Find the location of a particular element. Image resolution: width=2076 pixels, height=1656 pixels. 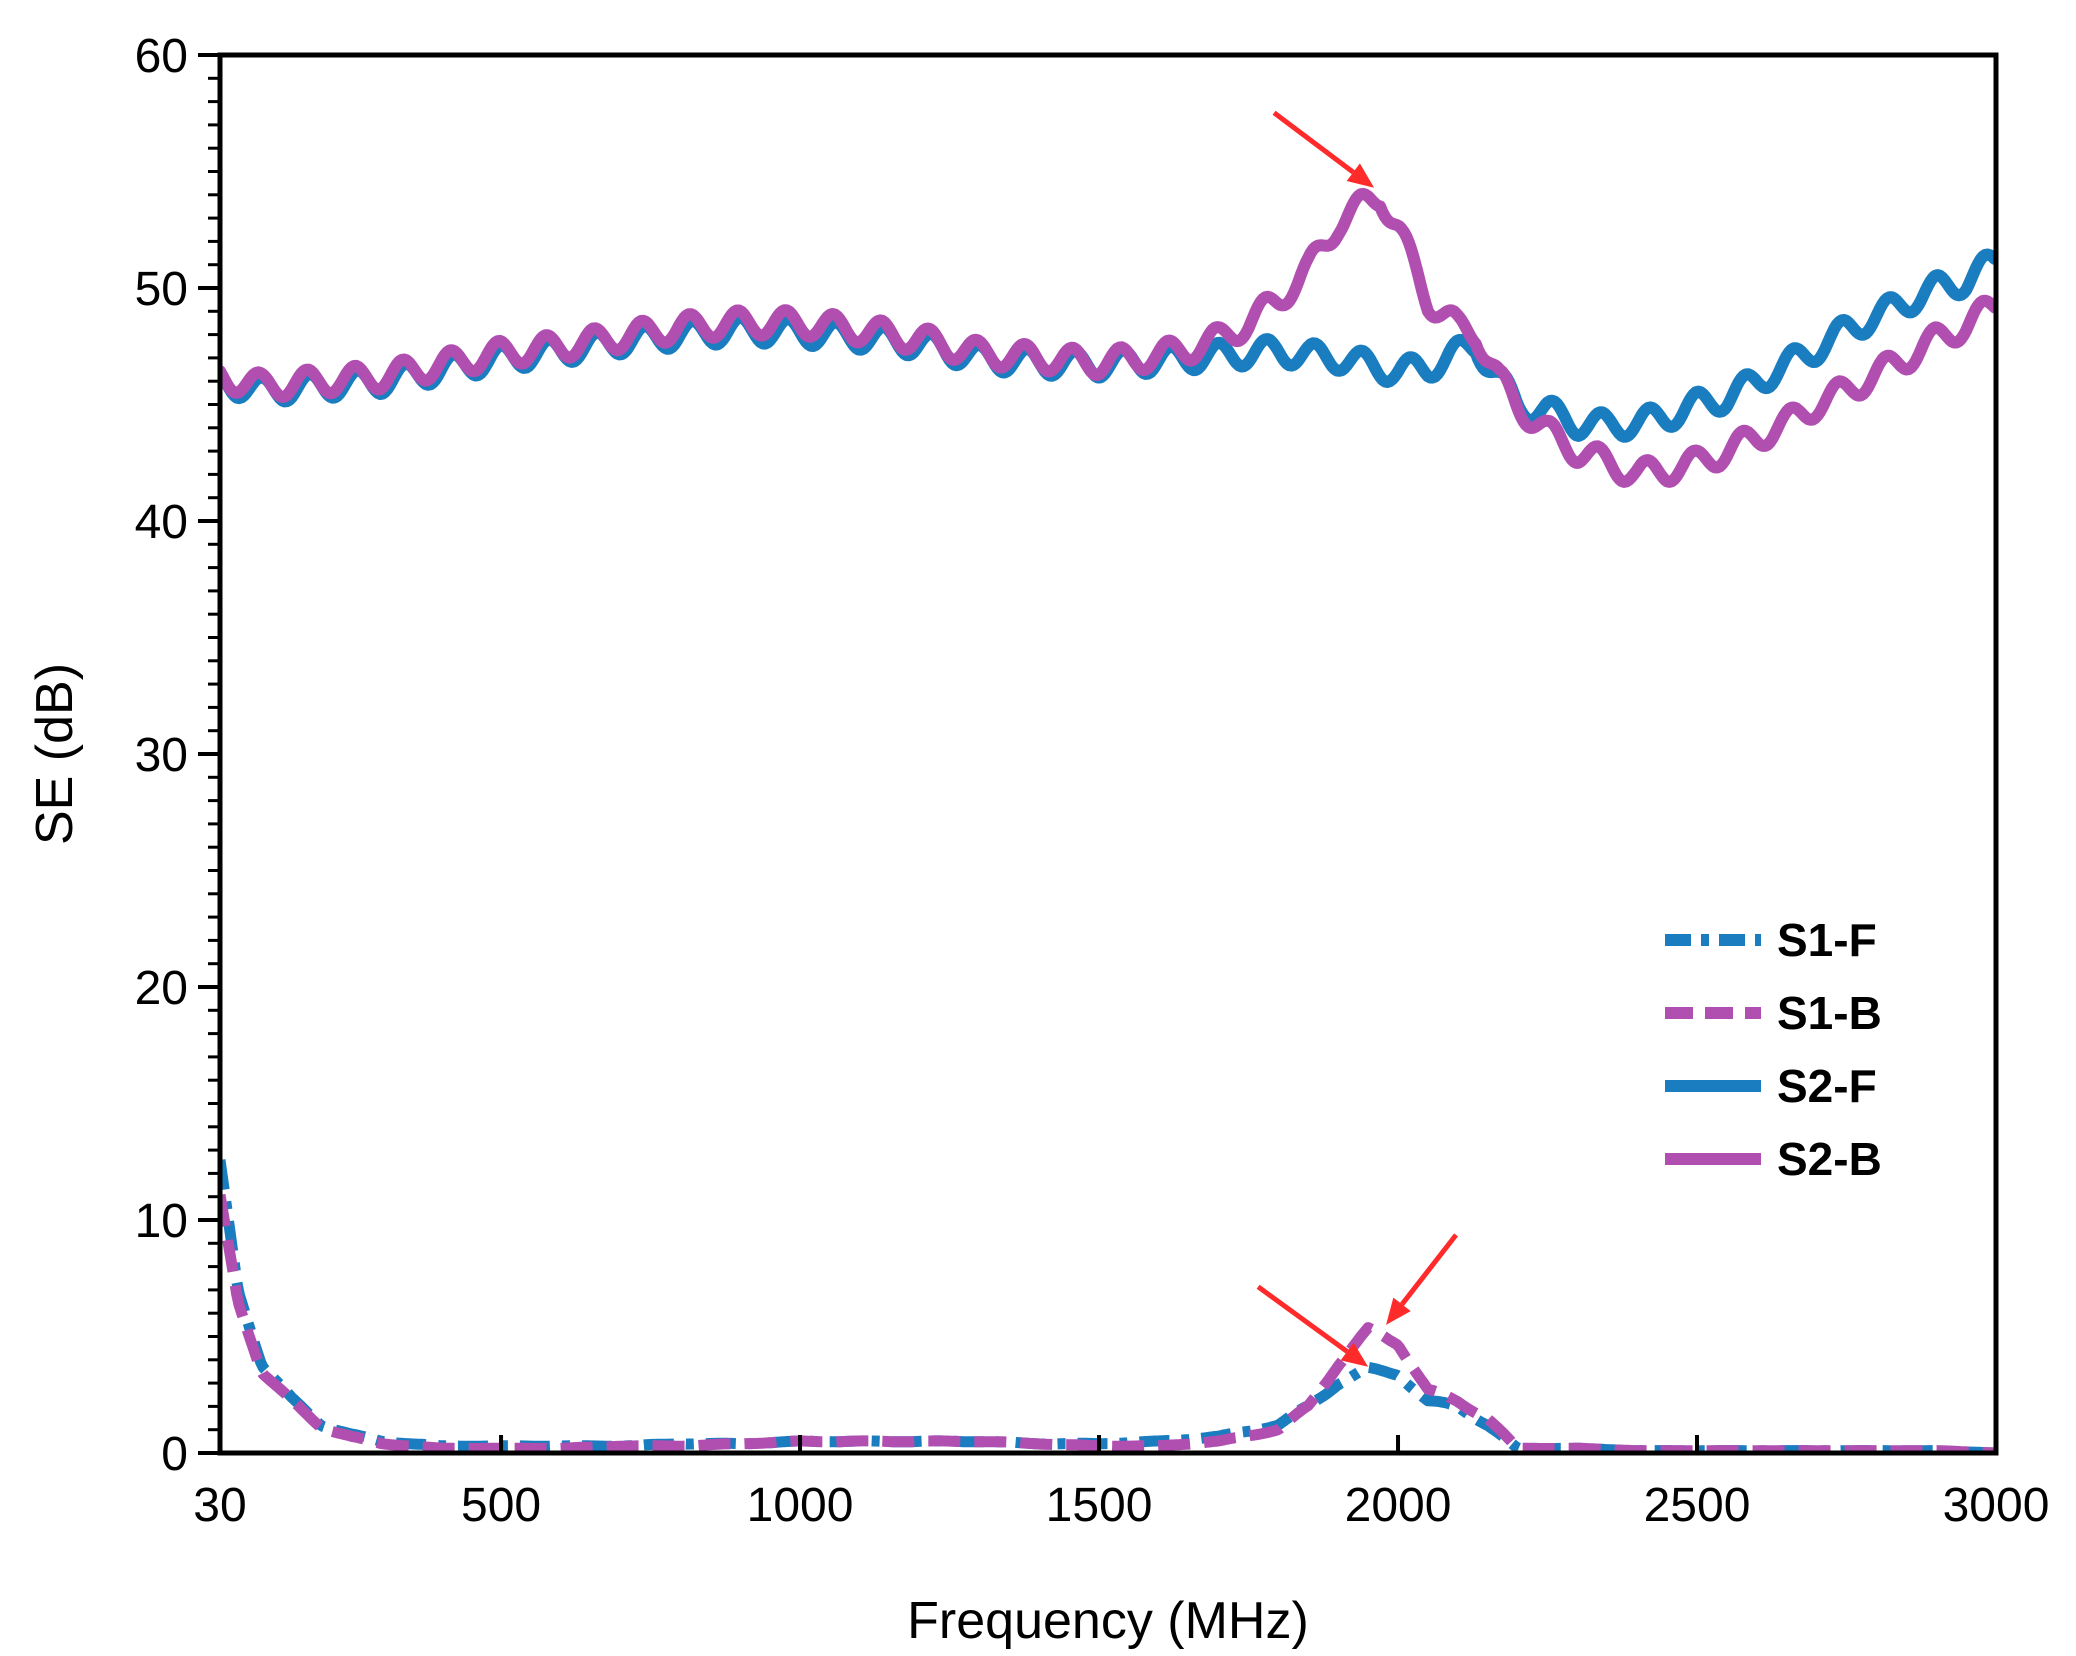

annotation-layer is located at coordinates (1357, 738).